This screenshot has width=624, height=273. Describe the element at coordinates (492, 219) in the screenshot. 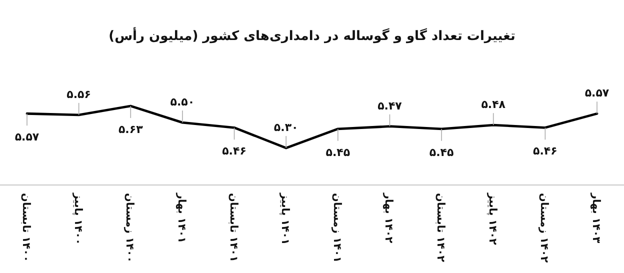

I see `x-tick-label: ۱۴۰۲ پاییز` at that location.